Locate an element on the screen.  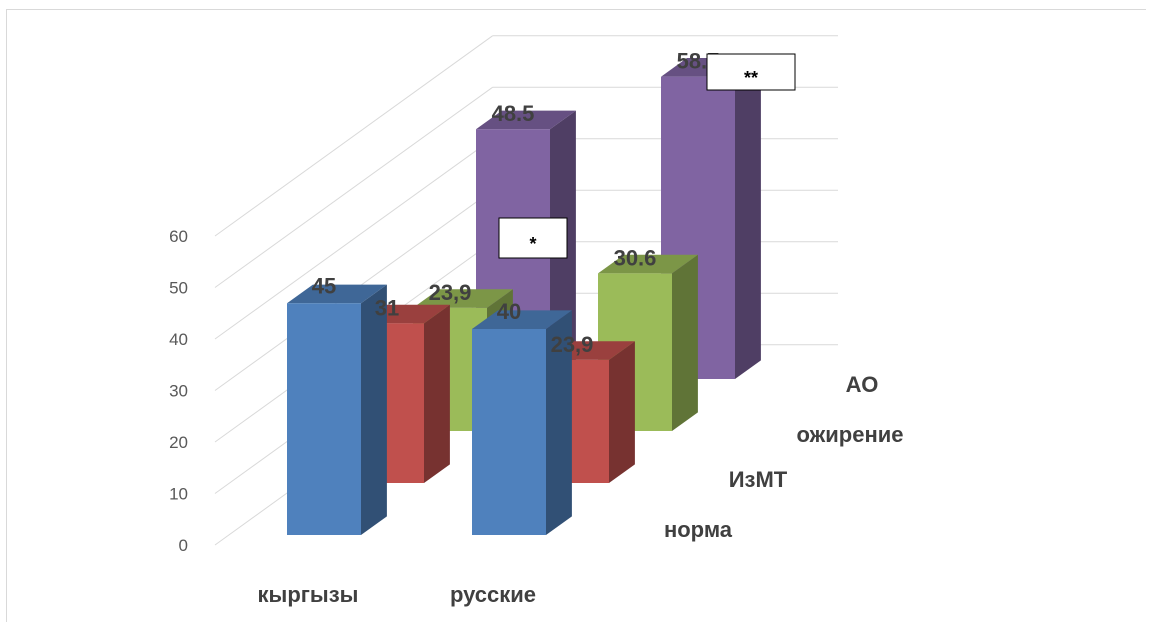
data-label: 40 is located at coordinates (509, 311).